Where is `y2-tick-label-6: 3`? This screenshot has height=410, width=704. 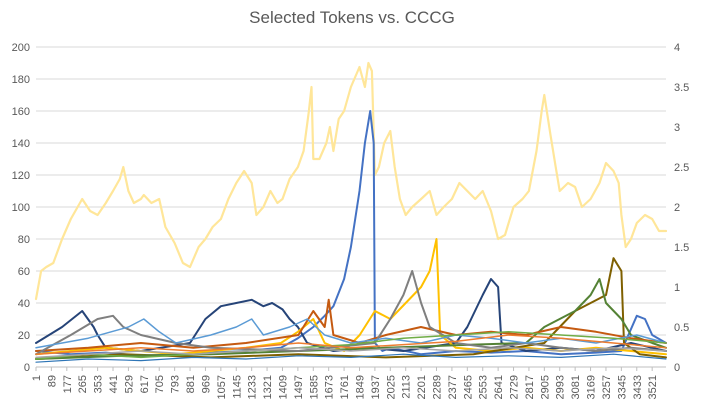
y2-tick-label-6: 3 is located at coordinates (677, 128).